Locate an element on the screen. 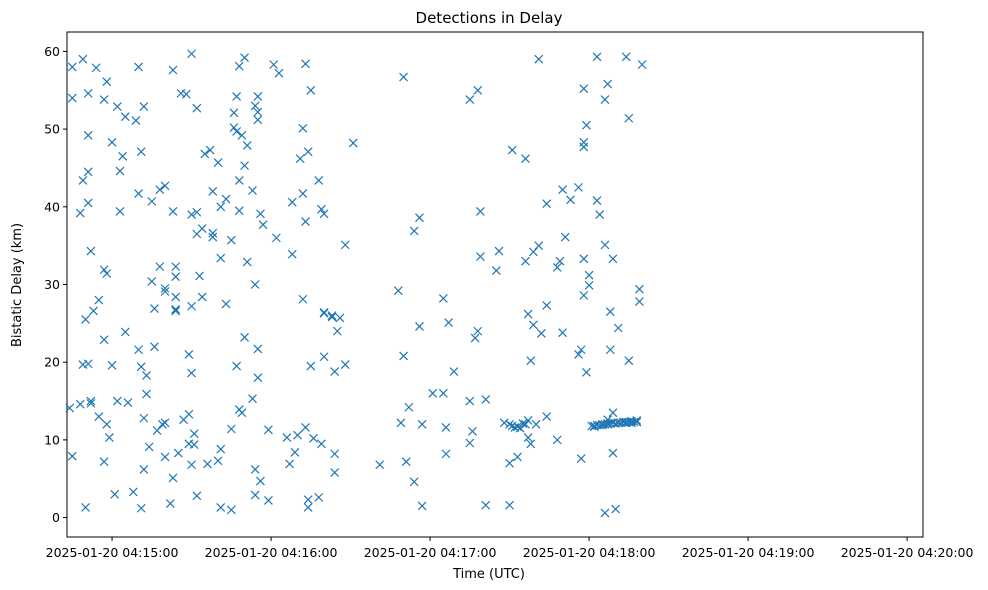 The height and width of the screenshot is (590, 988). x-tick-label: 2025-01-20 04:17:00 is located at coordinates (430, 552).